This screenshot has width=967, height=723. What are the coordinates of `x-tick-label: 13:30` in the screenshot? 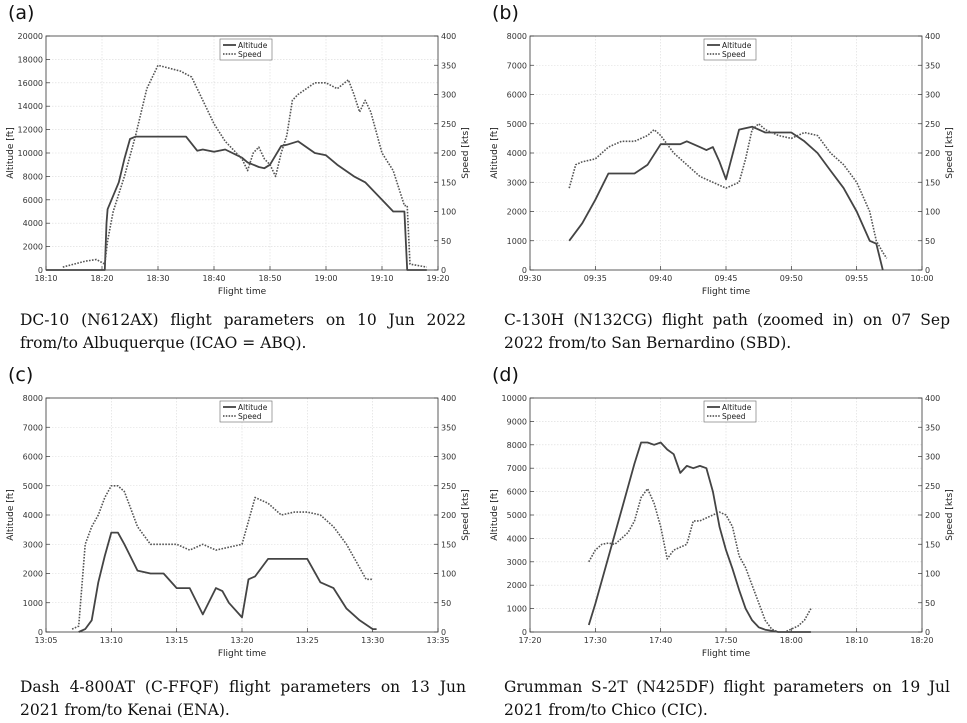 It's located at (372, 640).